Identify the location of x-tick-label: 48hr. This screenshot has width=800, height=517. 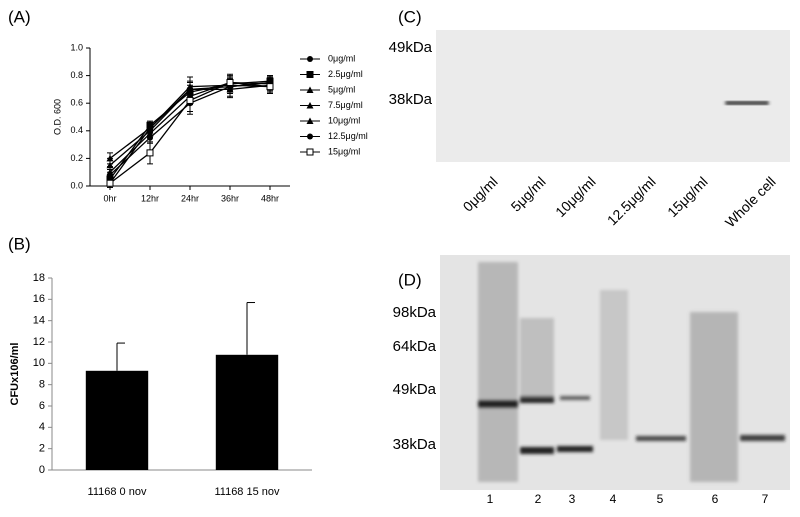
(270, 198).